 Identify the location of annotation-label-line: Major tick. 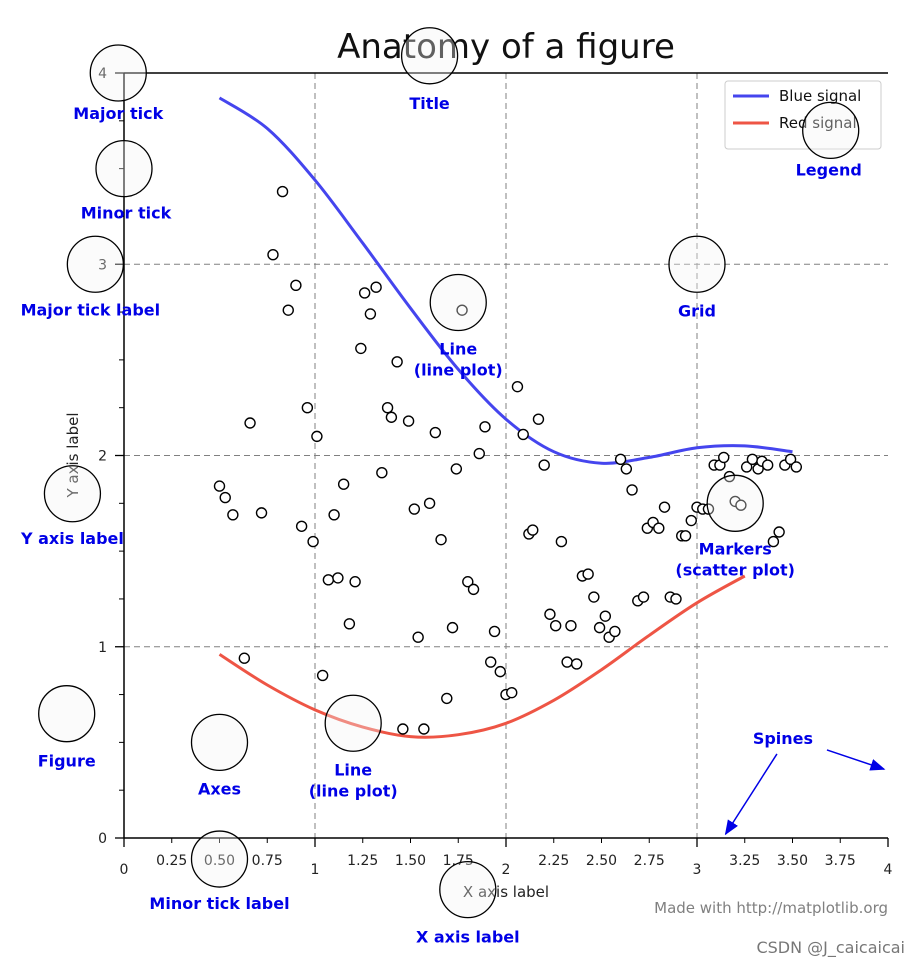
(118, 113).